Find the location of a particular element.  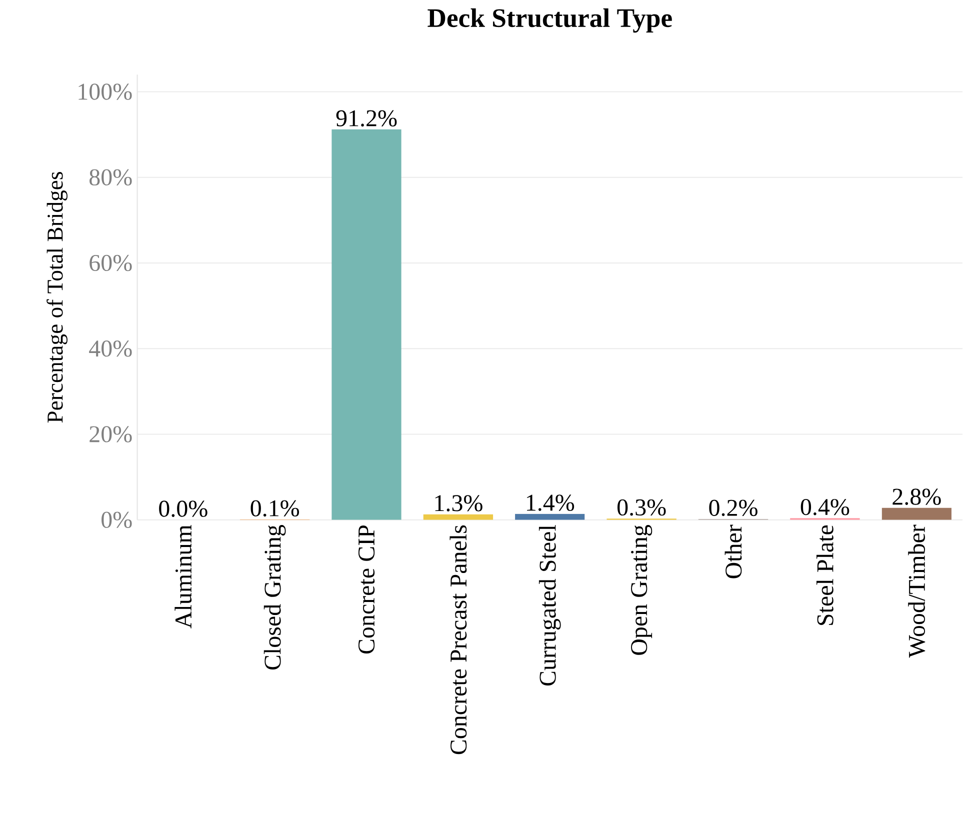

chart-title: Deck Structural Type is located at coordinates (550, 20).